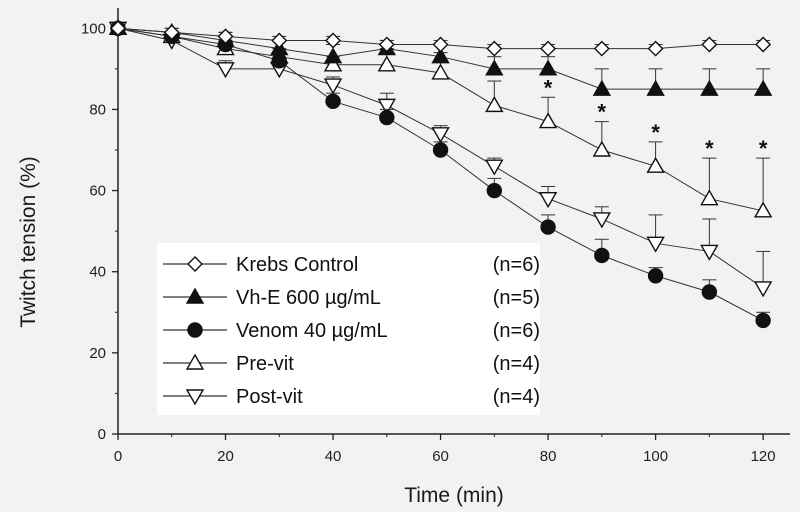 The width and height of the screenshot is (800, 512). I want to click on y-tick-label: 60, so click(97, 191).